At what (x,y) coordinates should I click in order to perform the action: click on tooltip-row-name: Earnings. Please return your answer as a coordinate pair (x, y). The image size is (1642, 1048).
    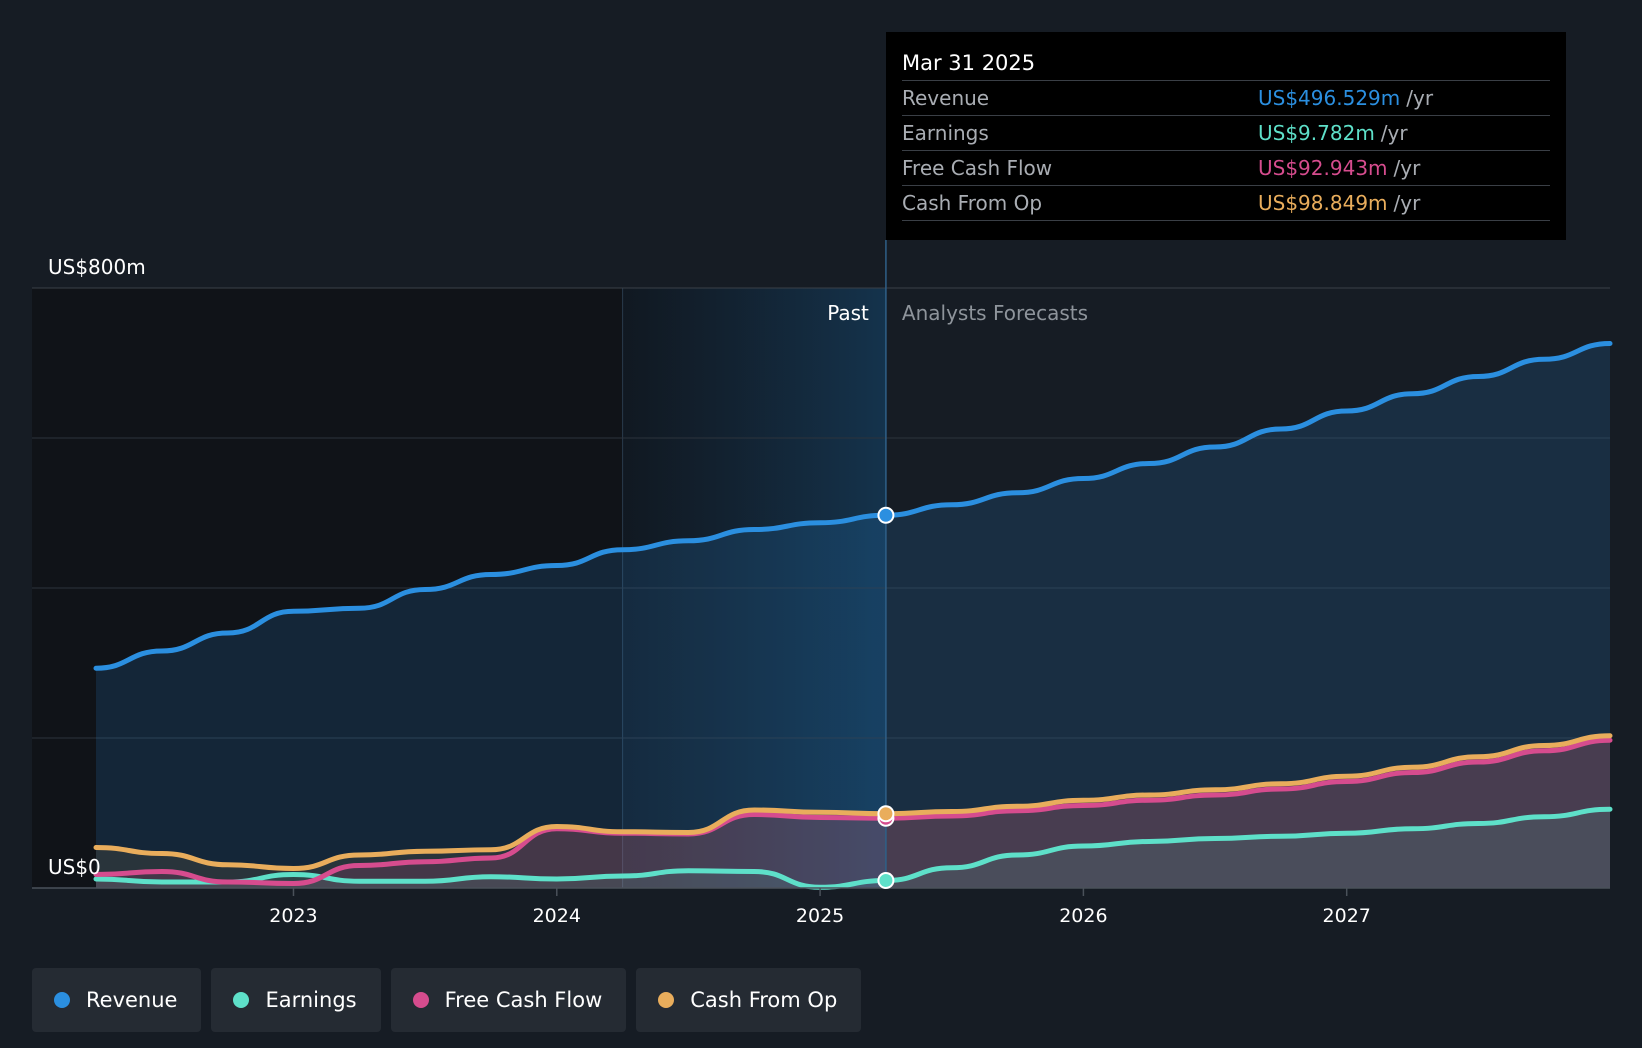
    Looking at the image, I should click on (945, 133).